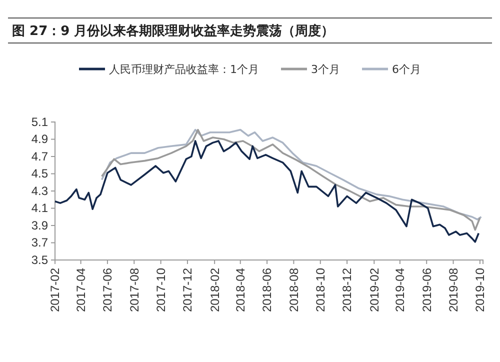 The width and height of the screenshot is (500, 362). What do you see at coordinates (453, 290) in the screenshot?
I see `x-tick-label: 2019-08` at bounding box center [453, 290].